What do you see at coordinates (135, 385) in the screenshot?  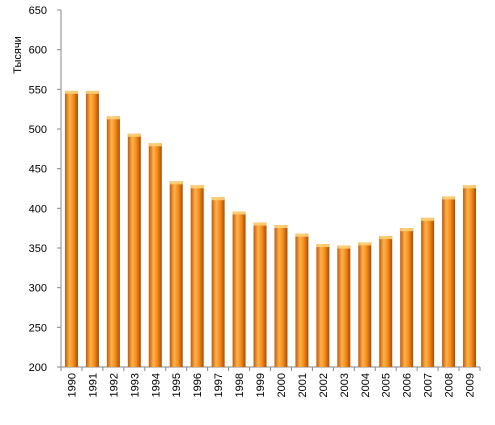 I see `x-tick-label: 1993` at bounding box center [135, 385].